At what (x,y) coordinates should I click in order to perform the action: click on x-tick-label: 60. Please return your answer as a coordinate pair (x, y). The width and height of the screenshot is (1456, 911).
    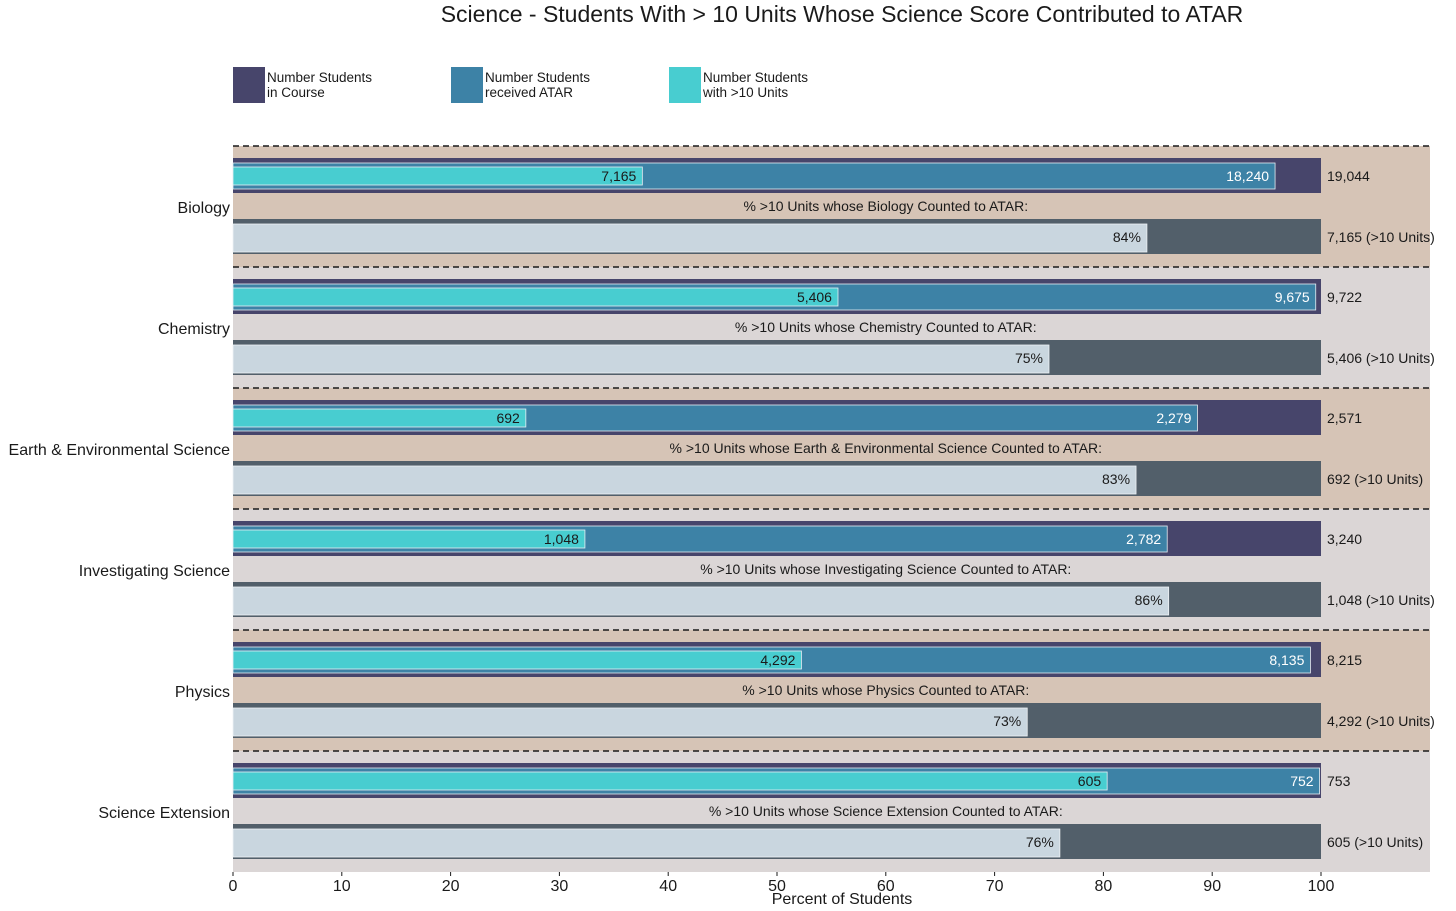
    Looking at the image, I should click on (886, 886).